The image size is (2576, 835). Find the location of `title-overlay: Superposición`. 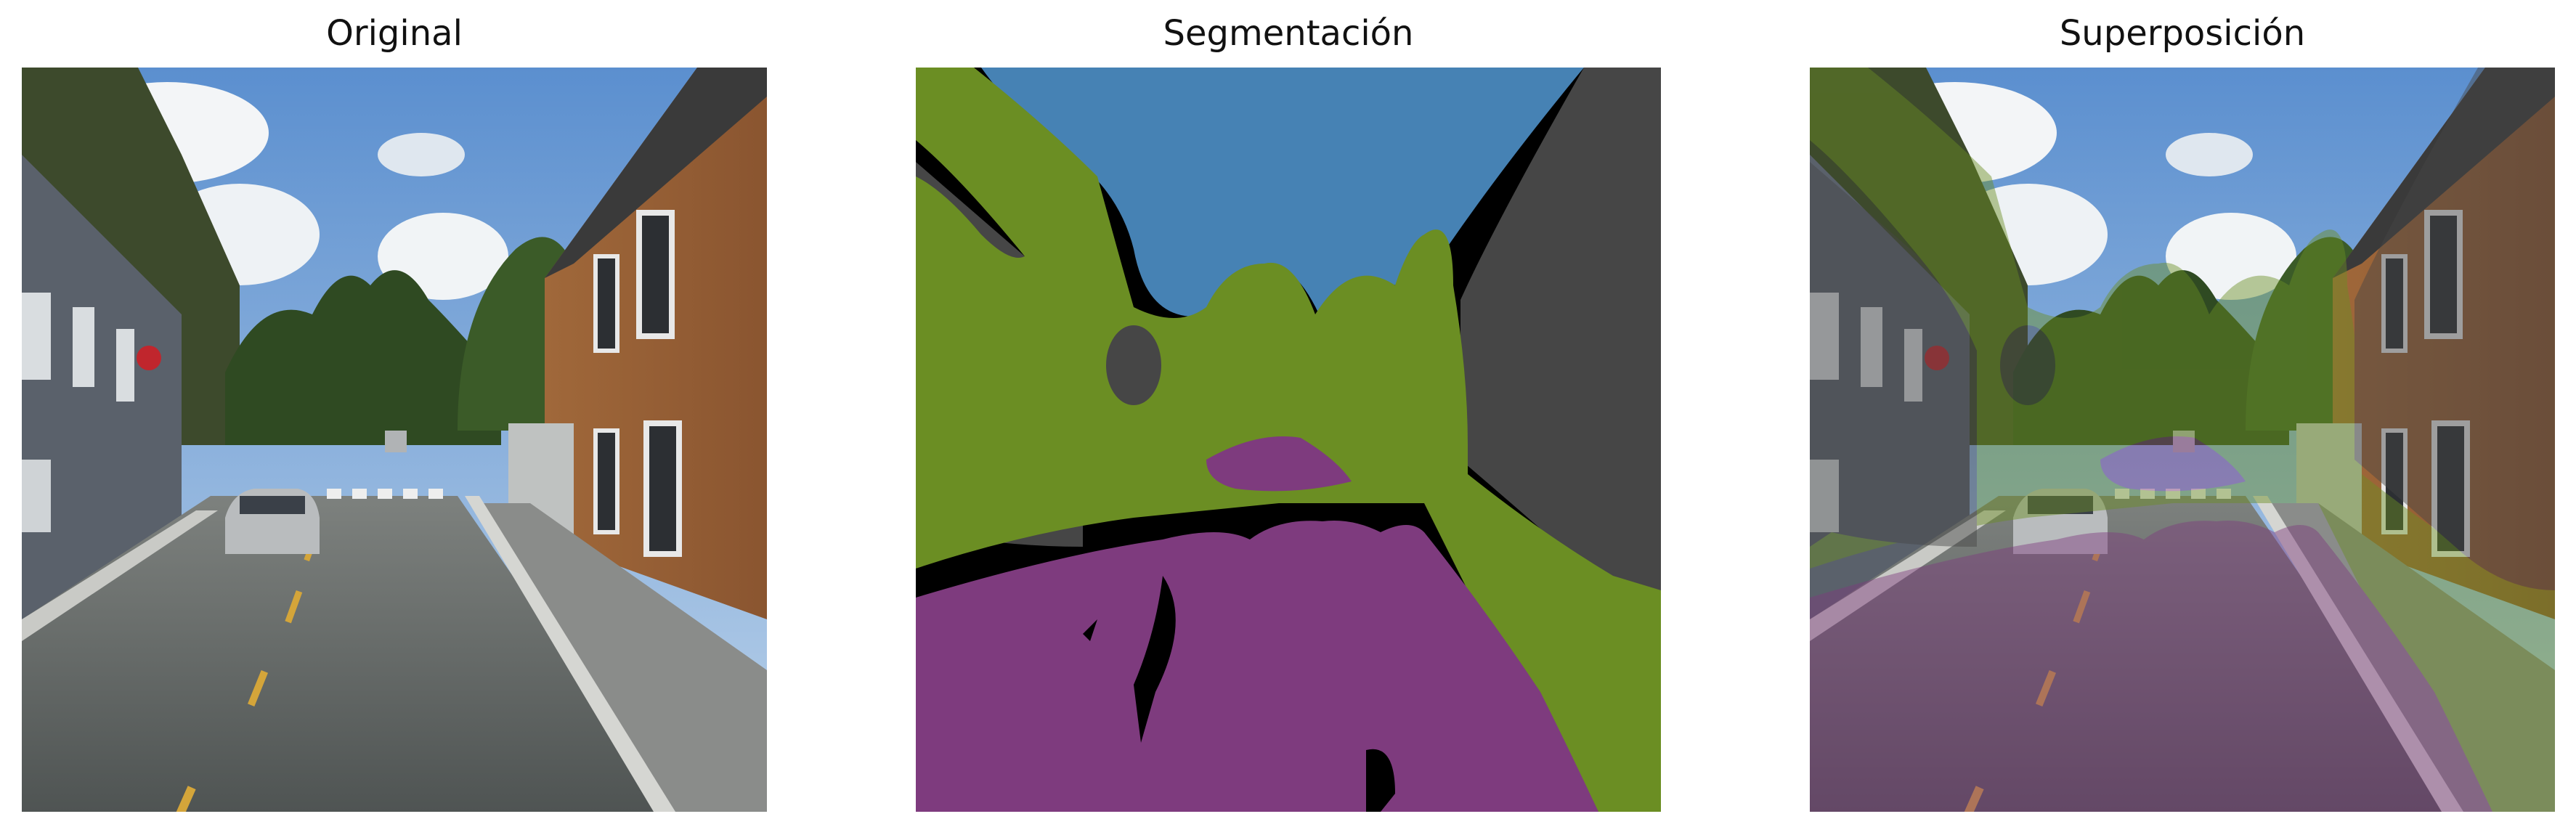

title-overlay: Superposición is located at coordinates (2182, 33).